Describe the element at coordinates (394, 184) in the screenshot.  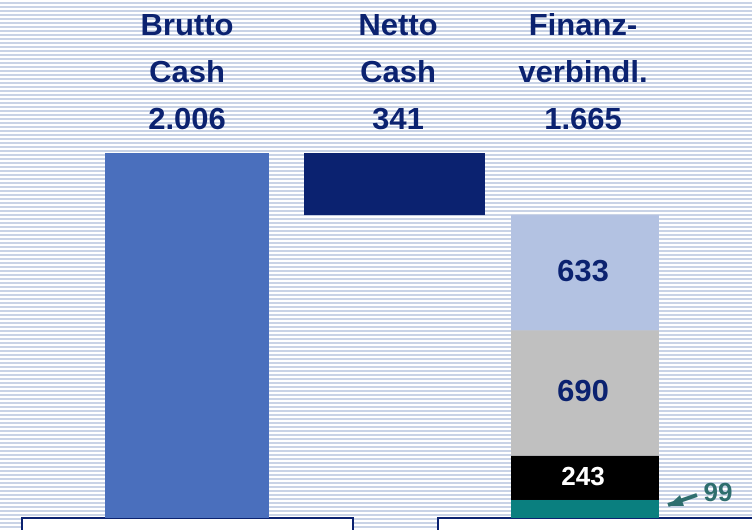
I see `bar` at that location.